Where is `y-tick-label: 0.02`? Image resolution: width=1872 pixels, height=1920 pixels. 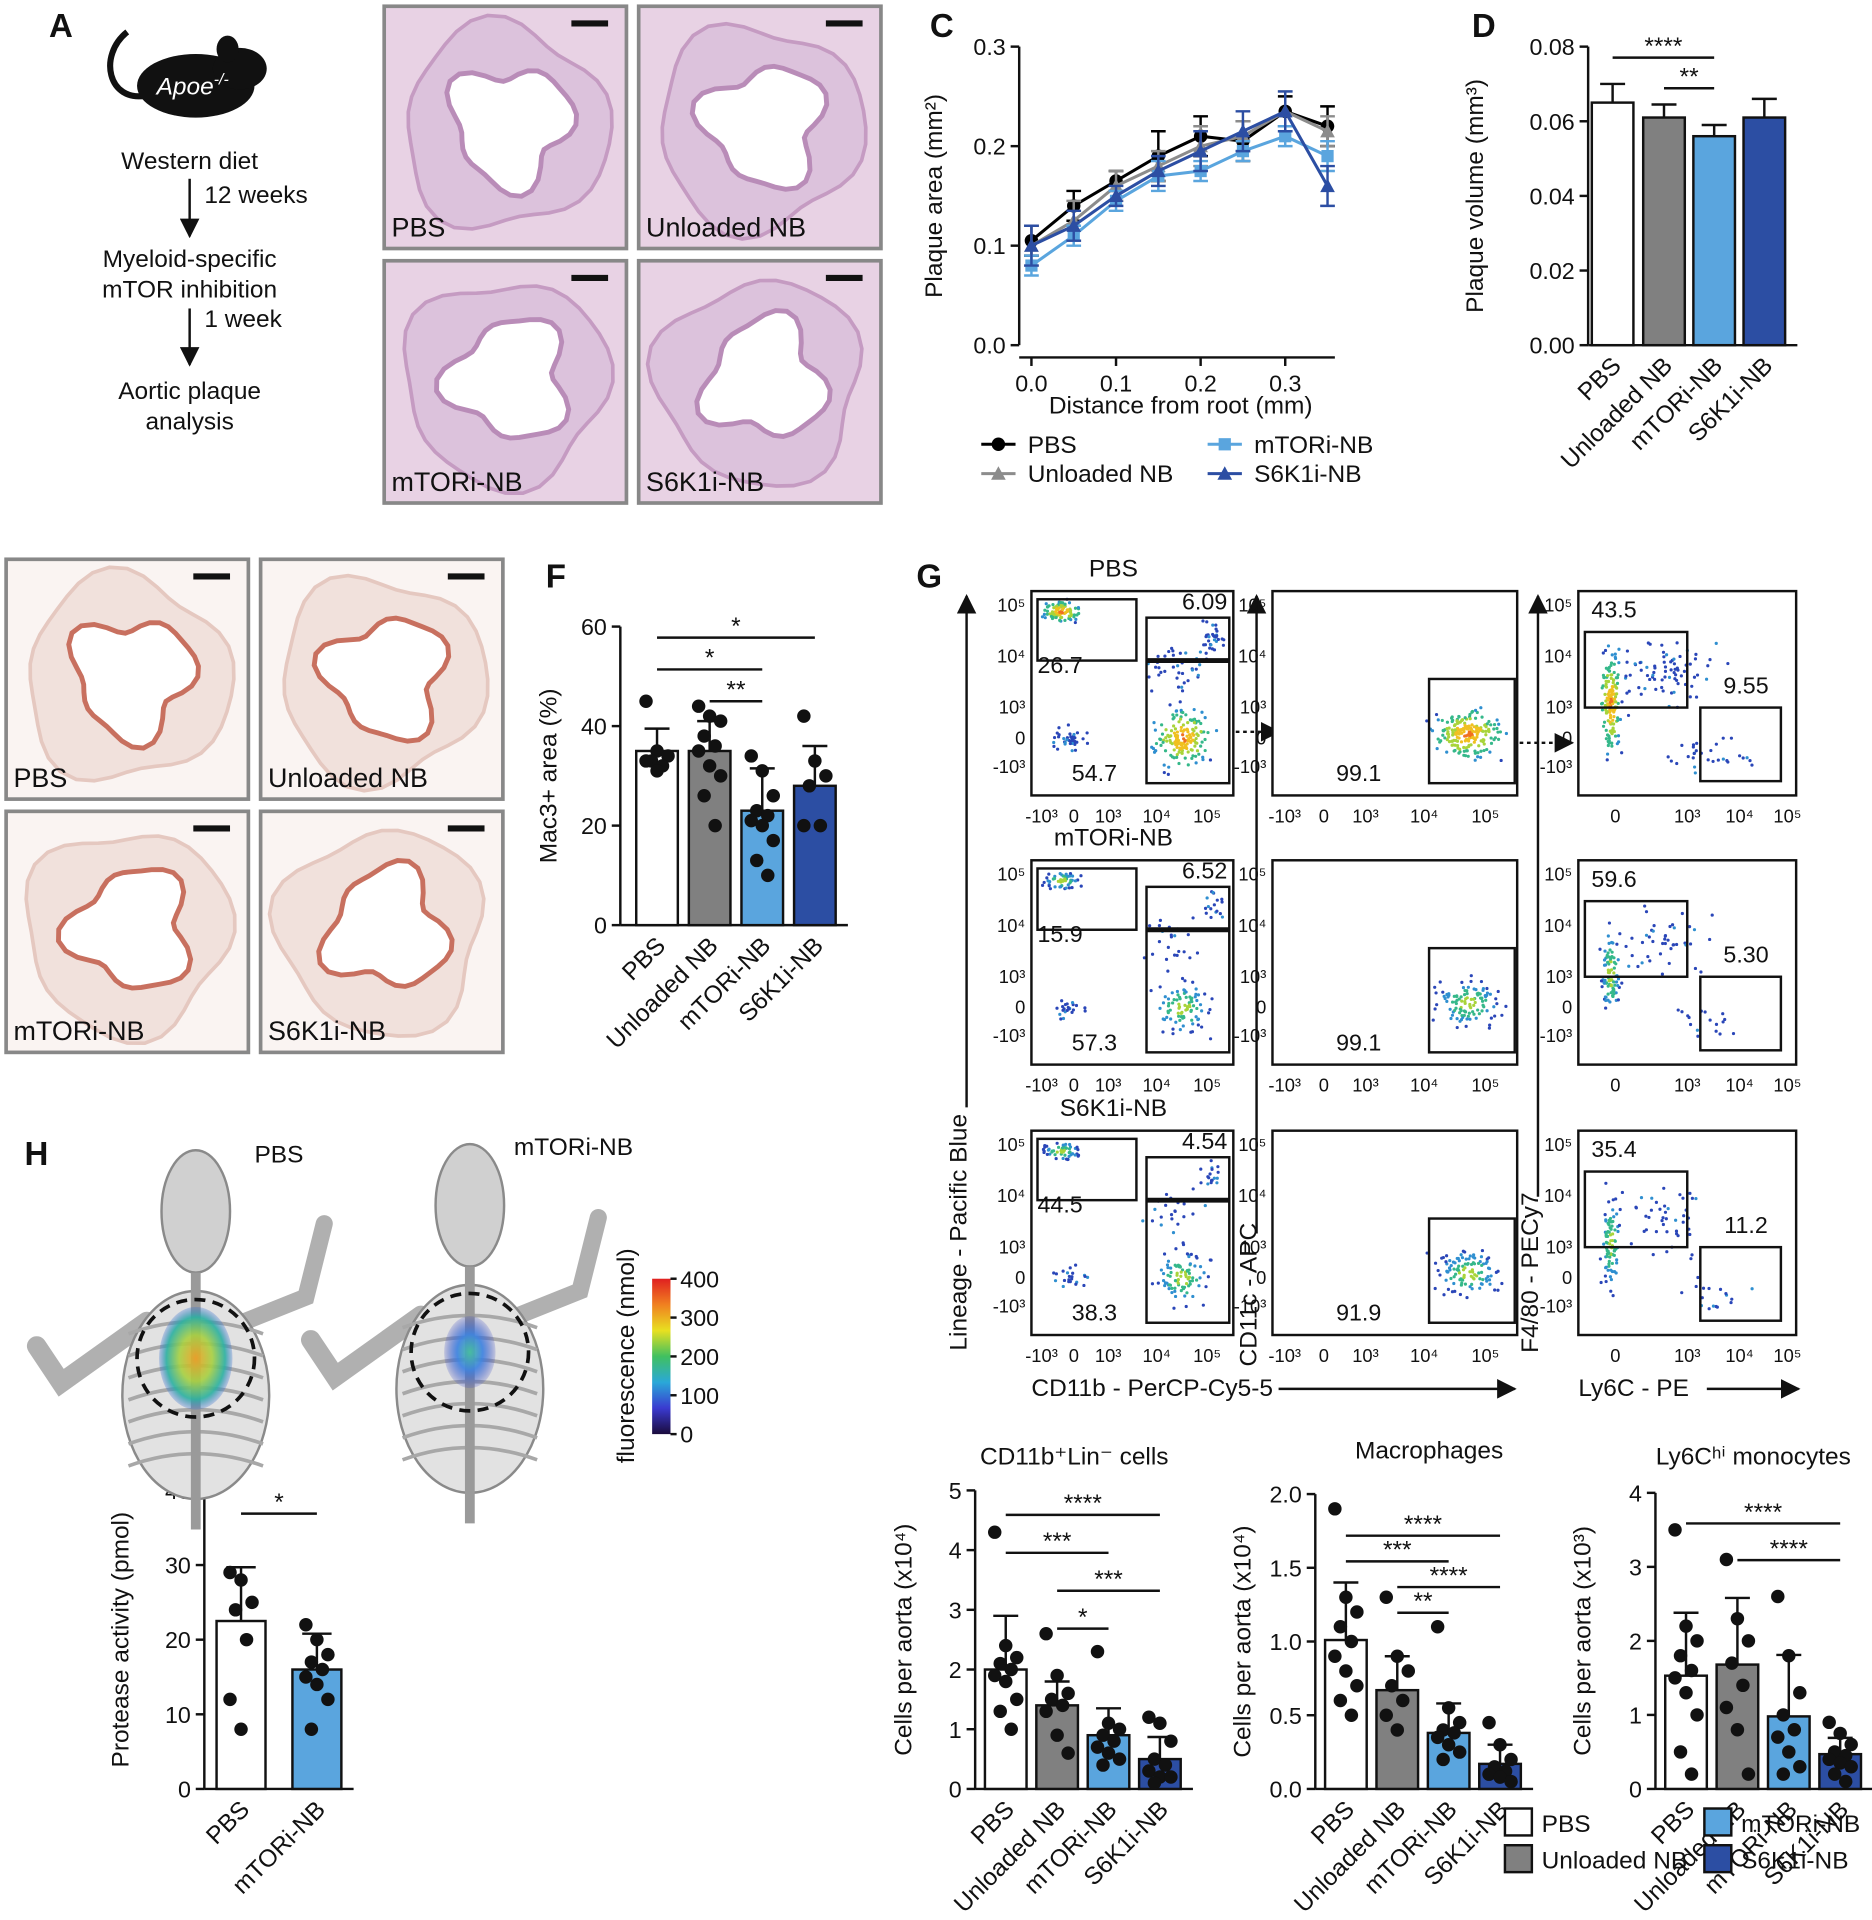
y-tick-label: 0.02 is located at coordinates (1551, 271).